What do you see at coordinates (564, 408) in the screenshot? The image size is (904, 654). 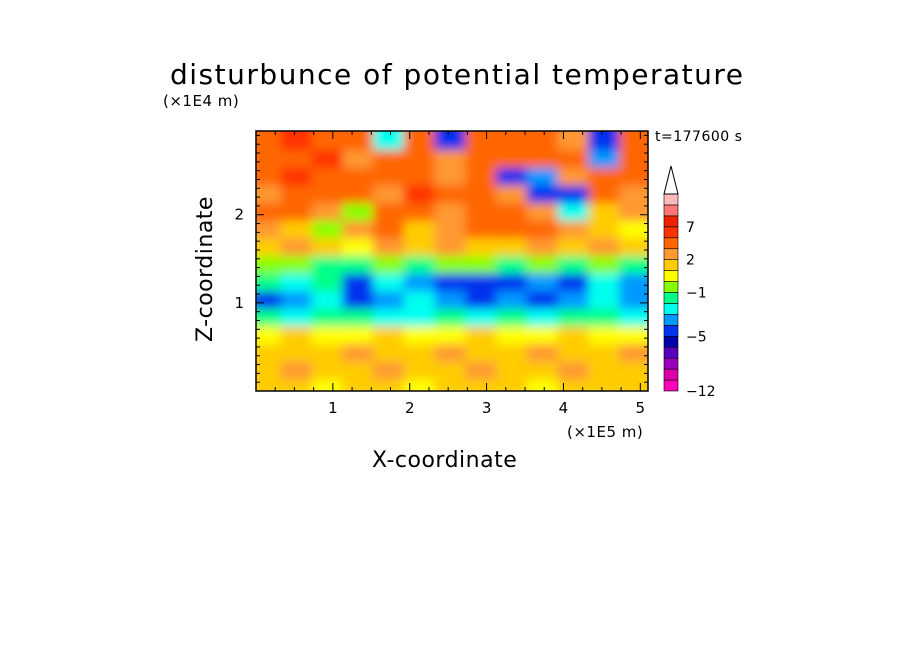 I see `x-tick-label: 4` at bounding box center [564, 408].